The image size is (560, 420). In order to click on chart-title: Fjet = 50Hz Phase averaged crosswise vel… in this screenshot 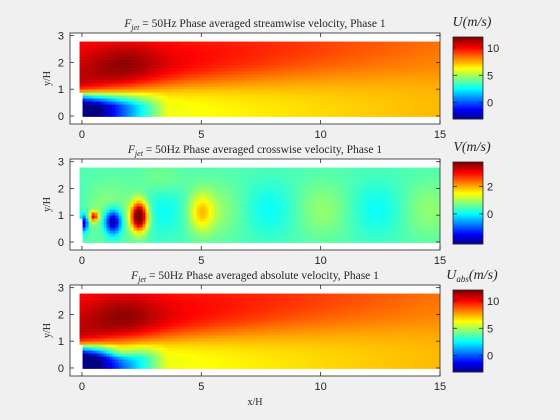, I will do `click(254, 151)`.